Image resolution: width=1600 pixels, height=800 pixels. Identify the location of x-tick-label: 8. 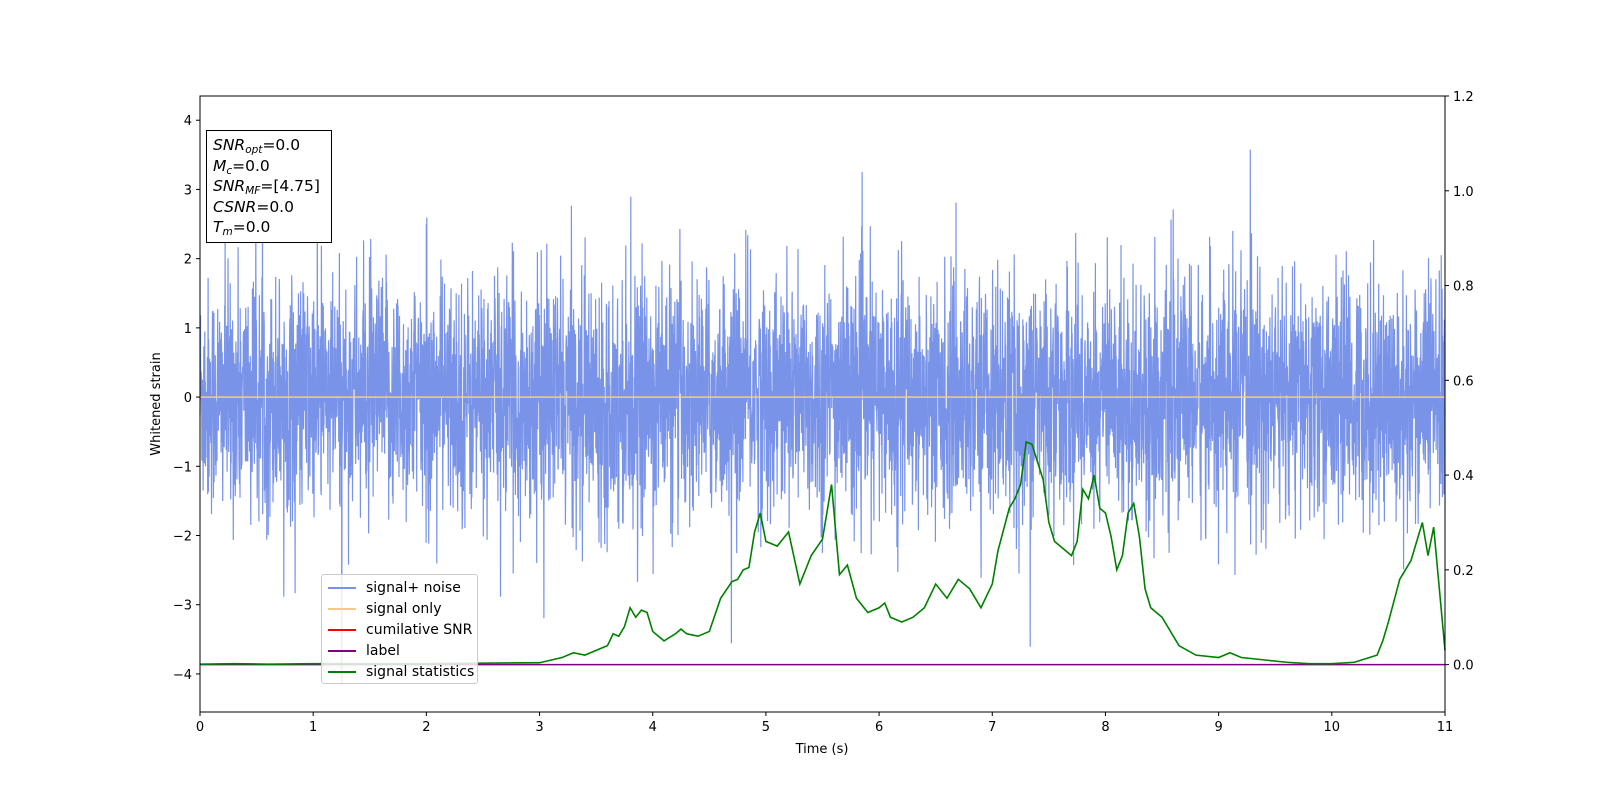
(1105, 727).